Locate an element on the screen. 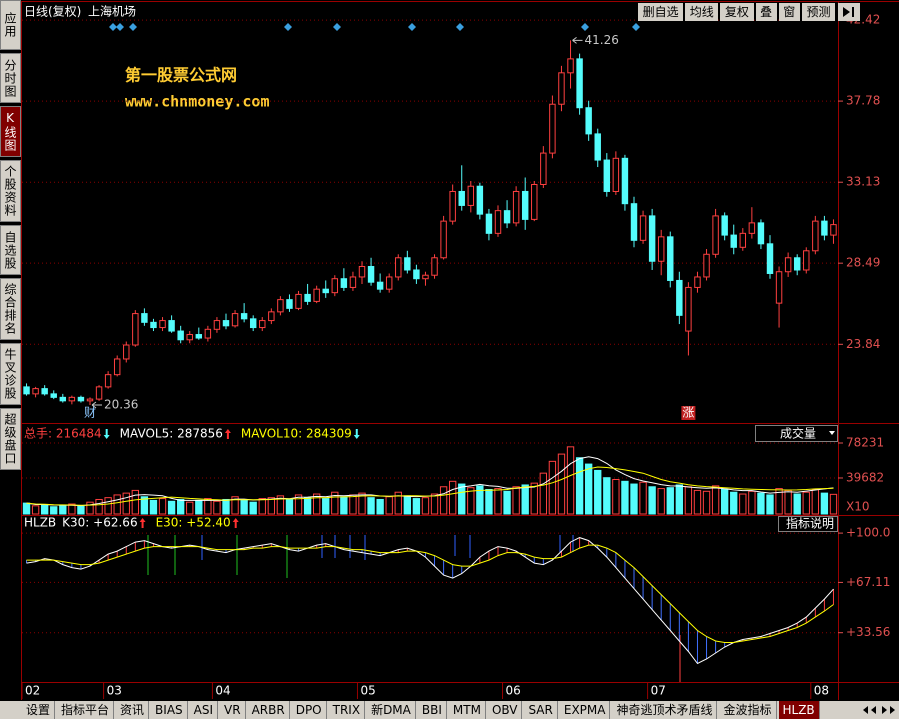 The height and width of the screenshot is (719, 899). indicator-tab: 设置 is located at coordinates (39, 710).